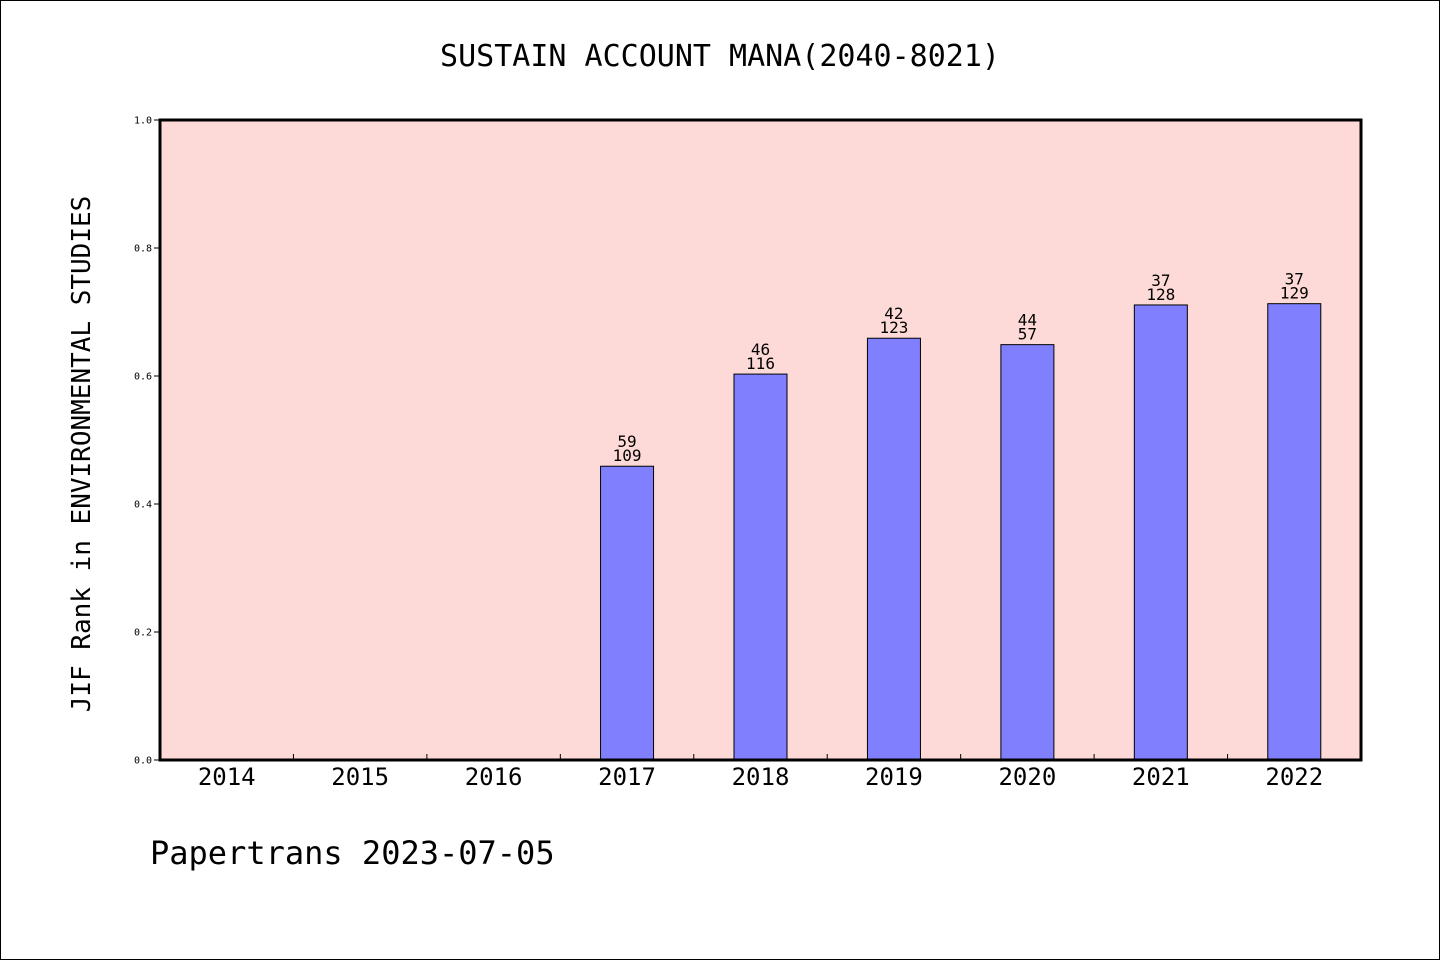 The width and height of the screenshot is (1440, 960). Describe the element at coordinates (761, 777) in the screenshot. I see `x-tick-label: 2018` at that location.